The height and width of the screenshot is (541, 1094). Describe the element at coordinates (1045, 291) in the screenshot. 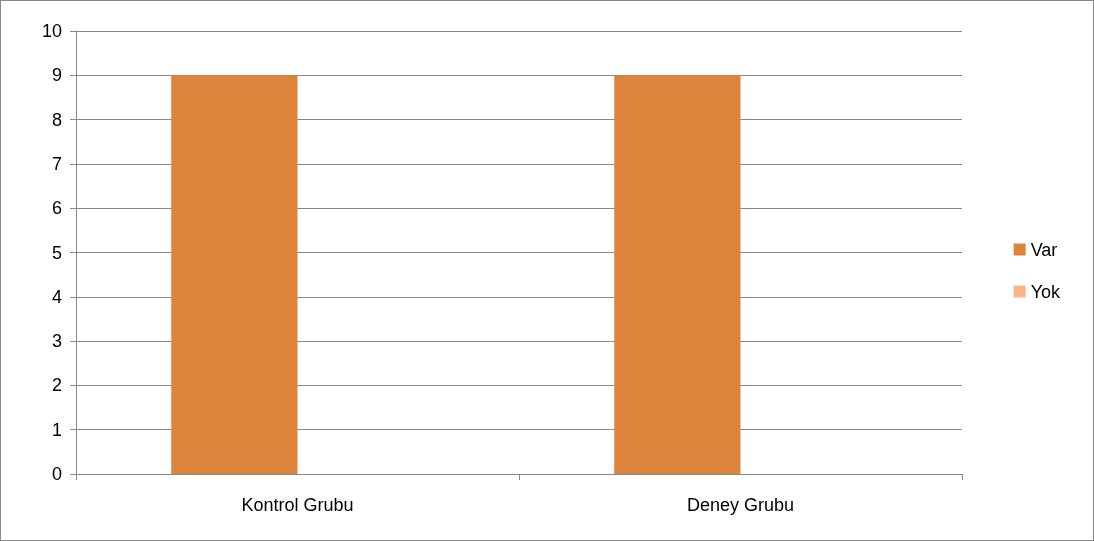

I see `legend-label: Yok` at that location.